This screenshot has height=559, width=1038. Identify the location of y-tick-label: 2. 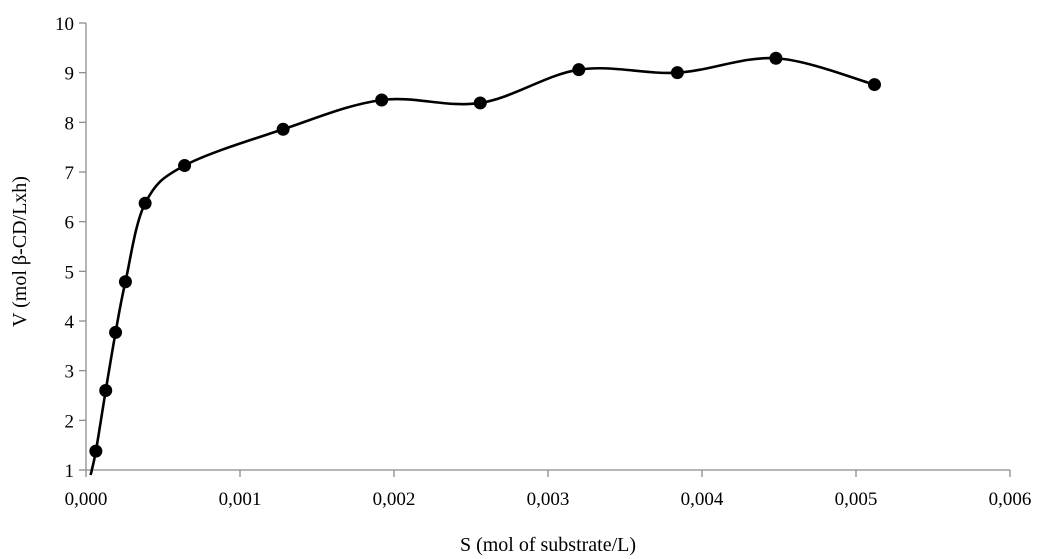
(70, 421).